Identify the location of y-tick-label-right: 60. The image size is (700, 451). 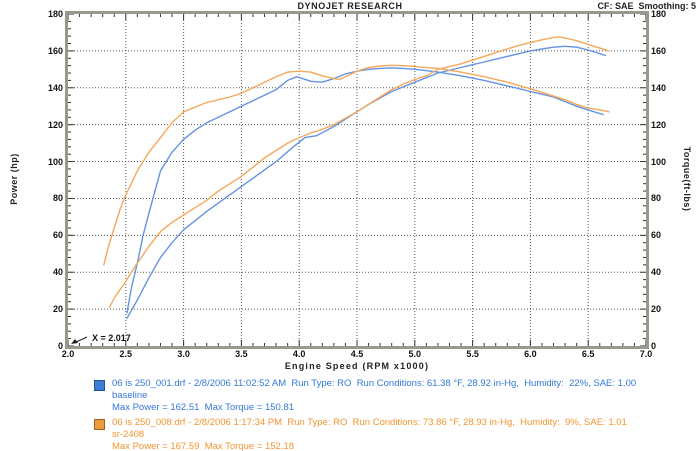
(656, 235).